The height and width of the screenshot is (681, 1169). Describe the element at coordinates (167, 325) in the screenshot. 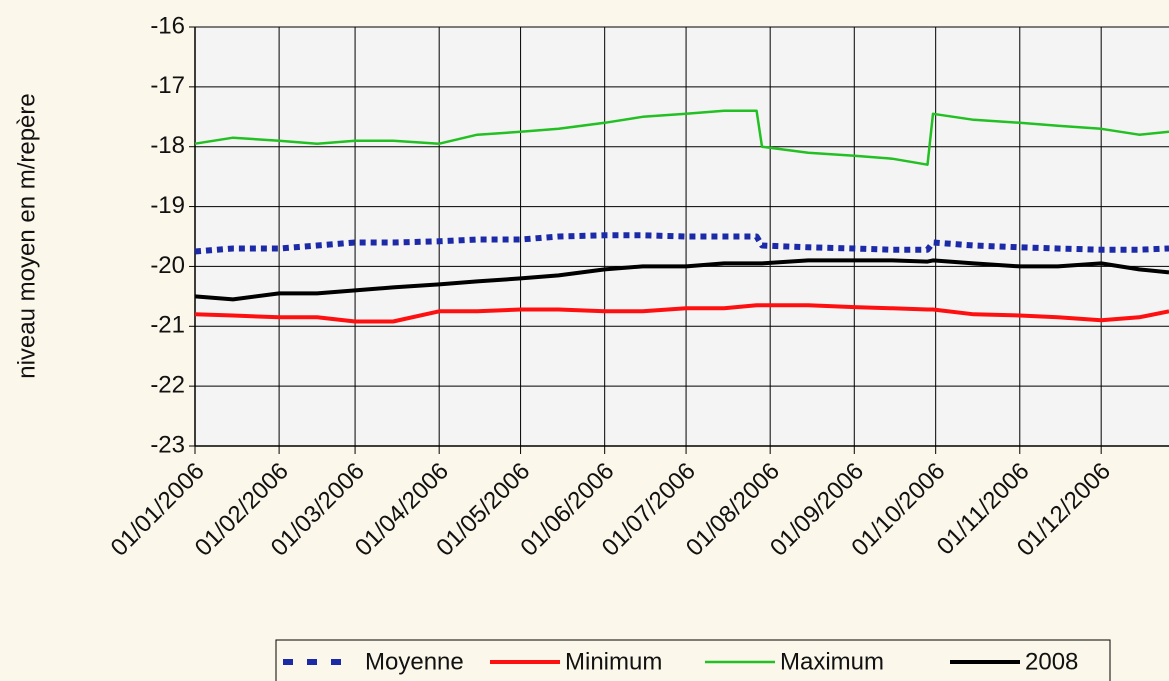

I see `y-tick-label: -21` at that location.